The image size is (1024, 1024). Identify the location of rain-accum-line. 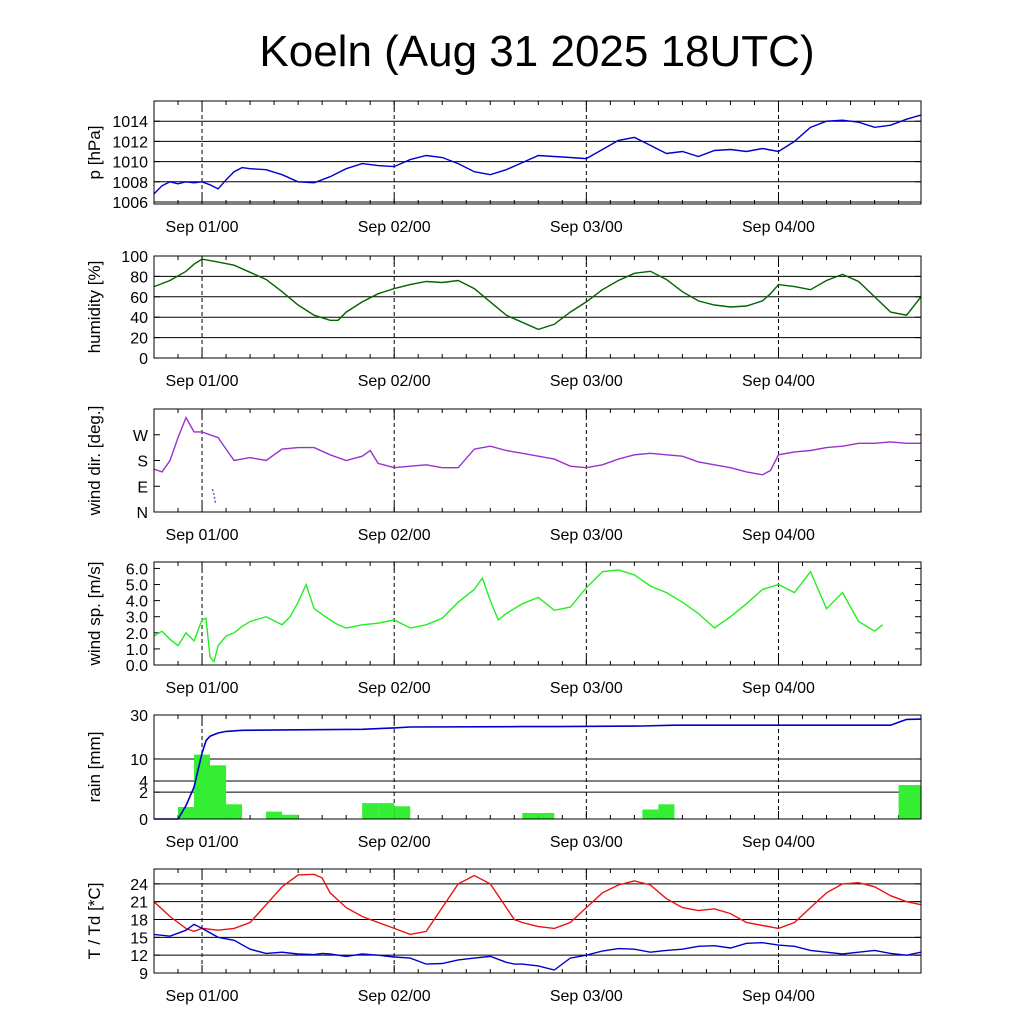
(538, 769).